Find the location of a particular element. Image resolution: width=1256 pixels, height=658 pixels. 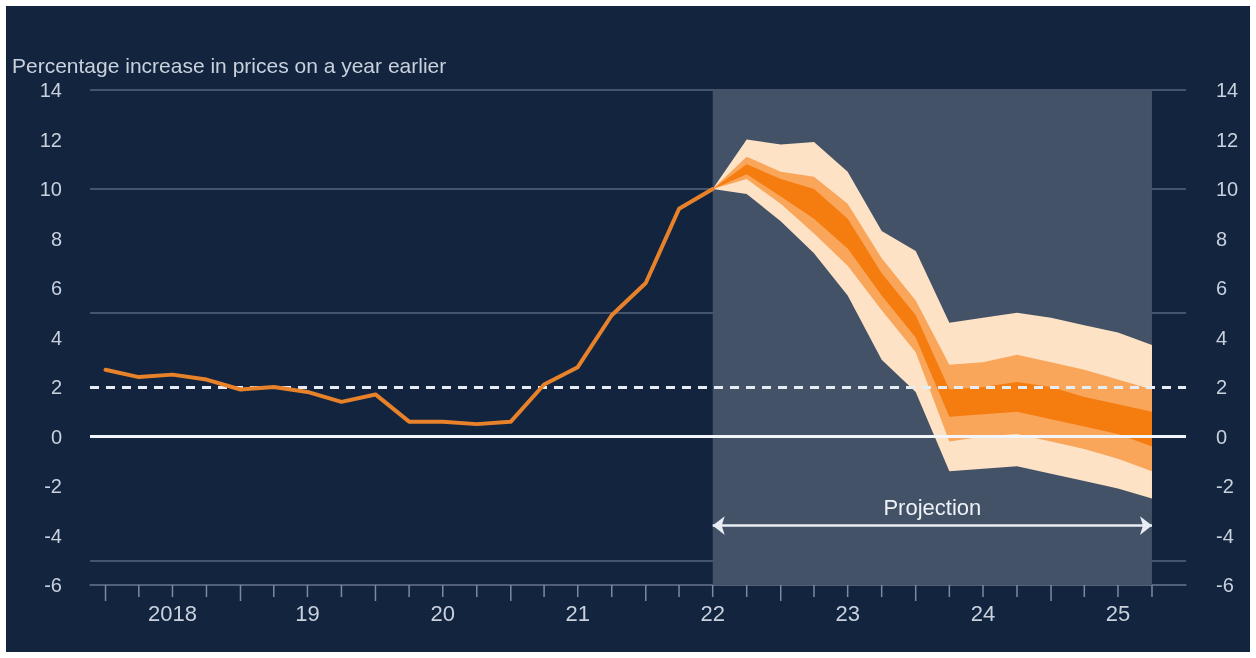

x-tick-label: 23 is located at coordinates (847, 613).